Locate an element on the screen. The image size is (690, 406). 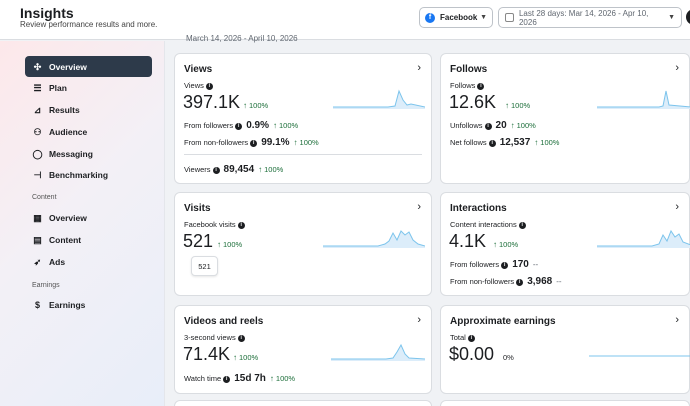
metric-value: $0.00 is located at coordinates (472, 354).